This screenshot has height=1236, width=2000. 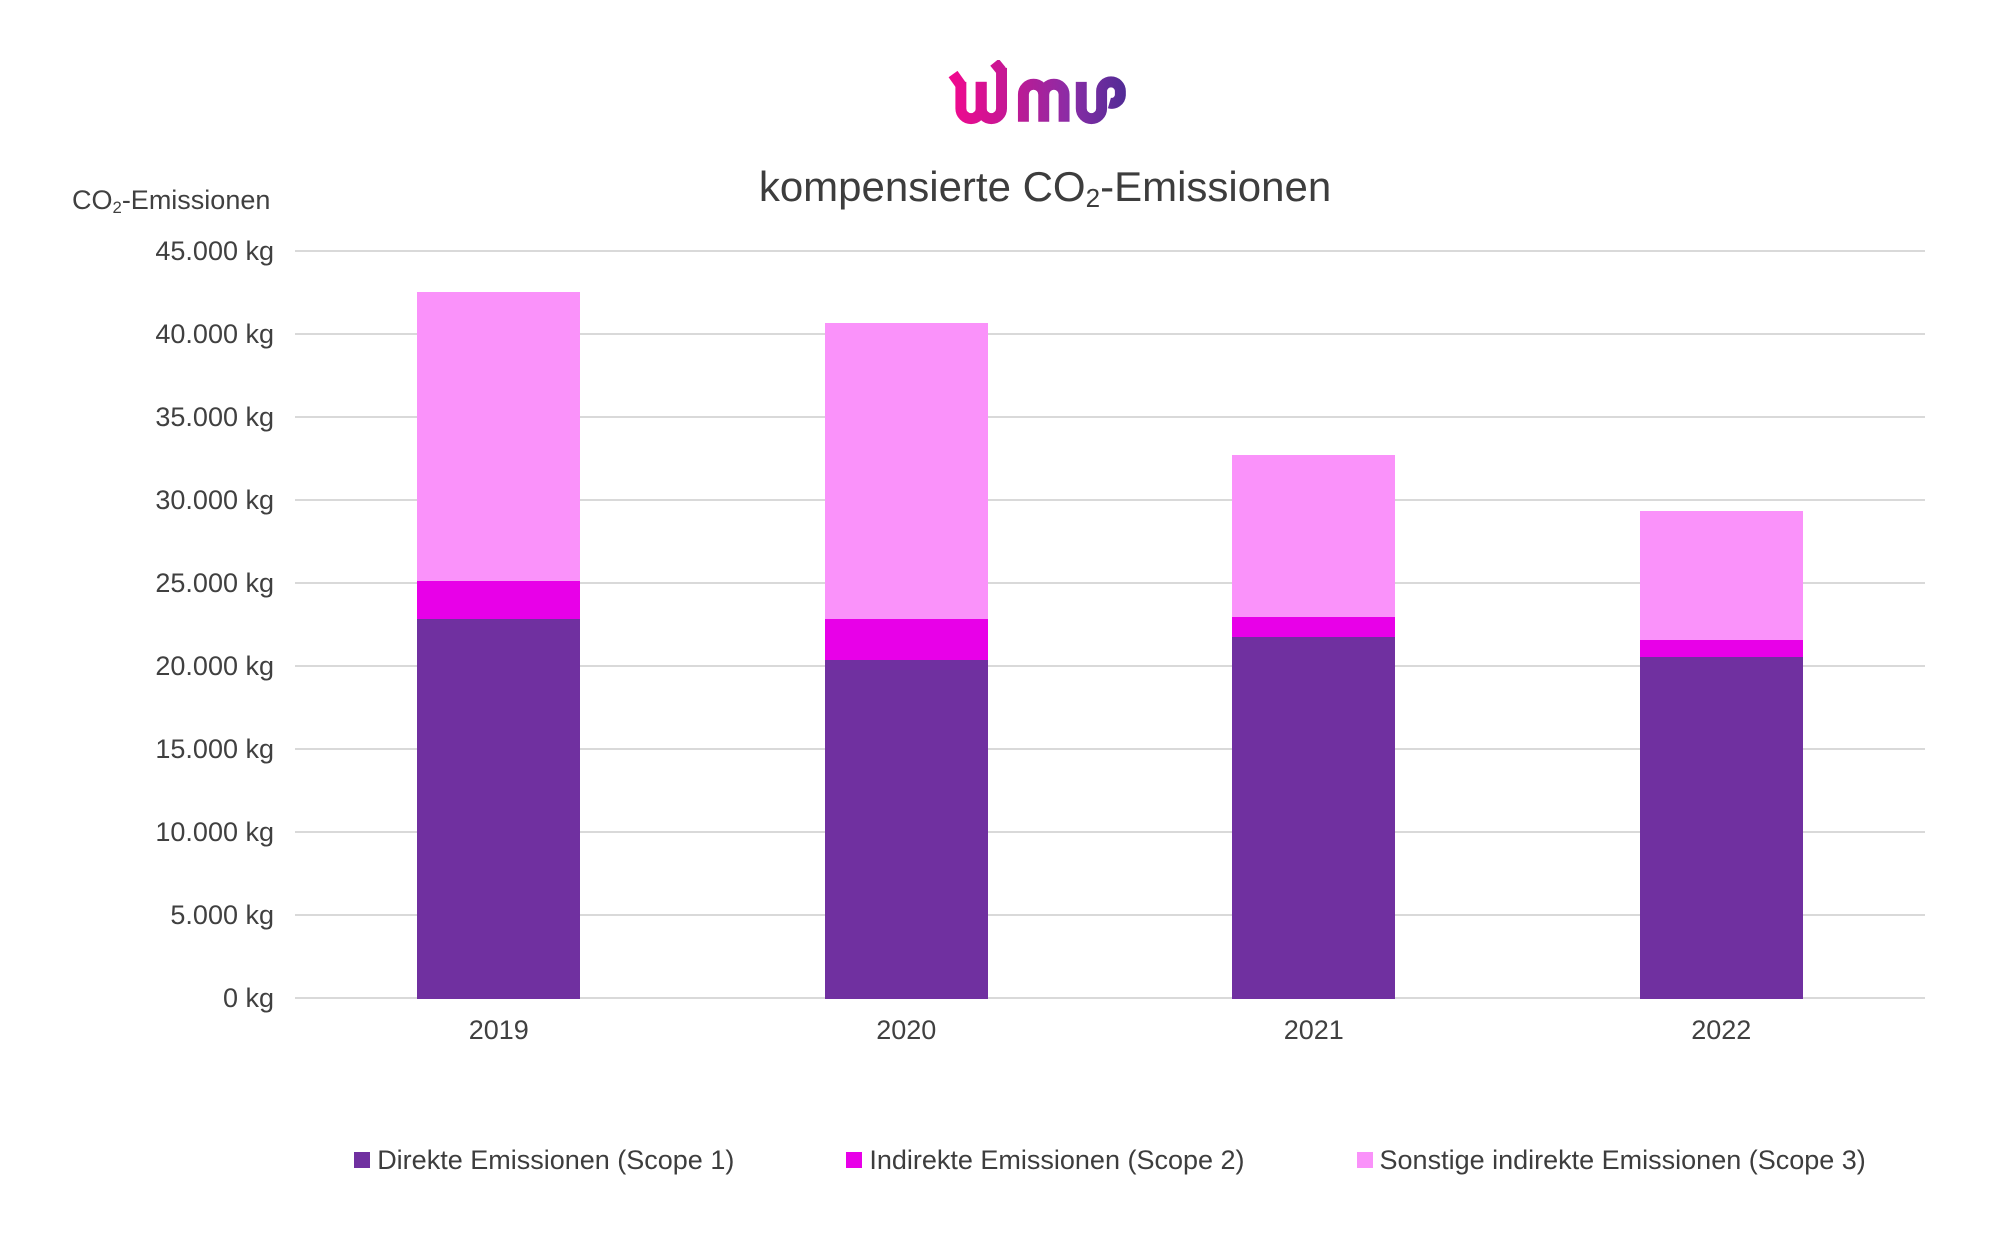 I want to click on y-tick-label: 5.000 kg, so click(x=222, y=915).